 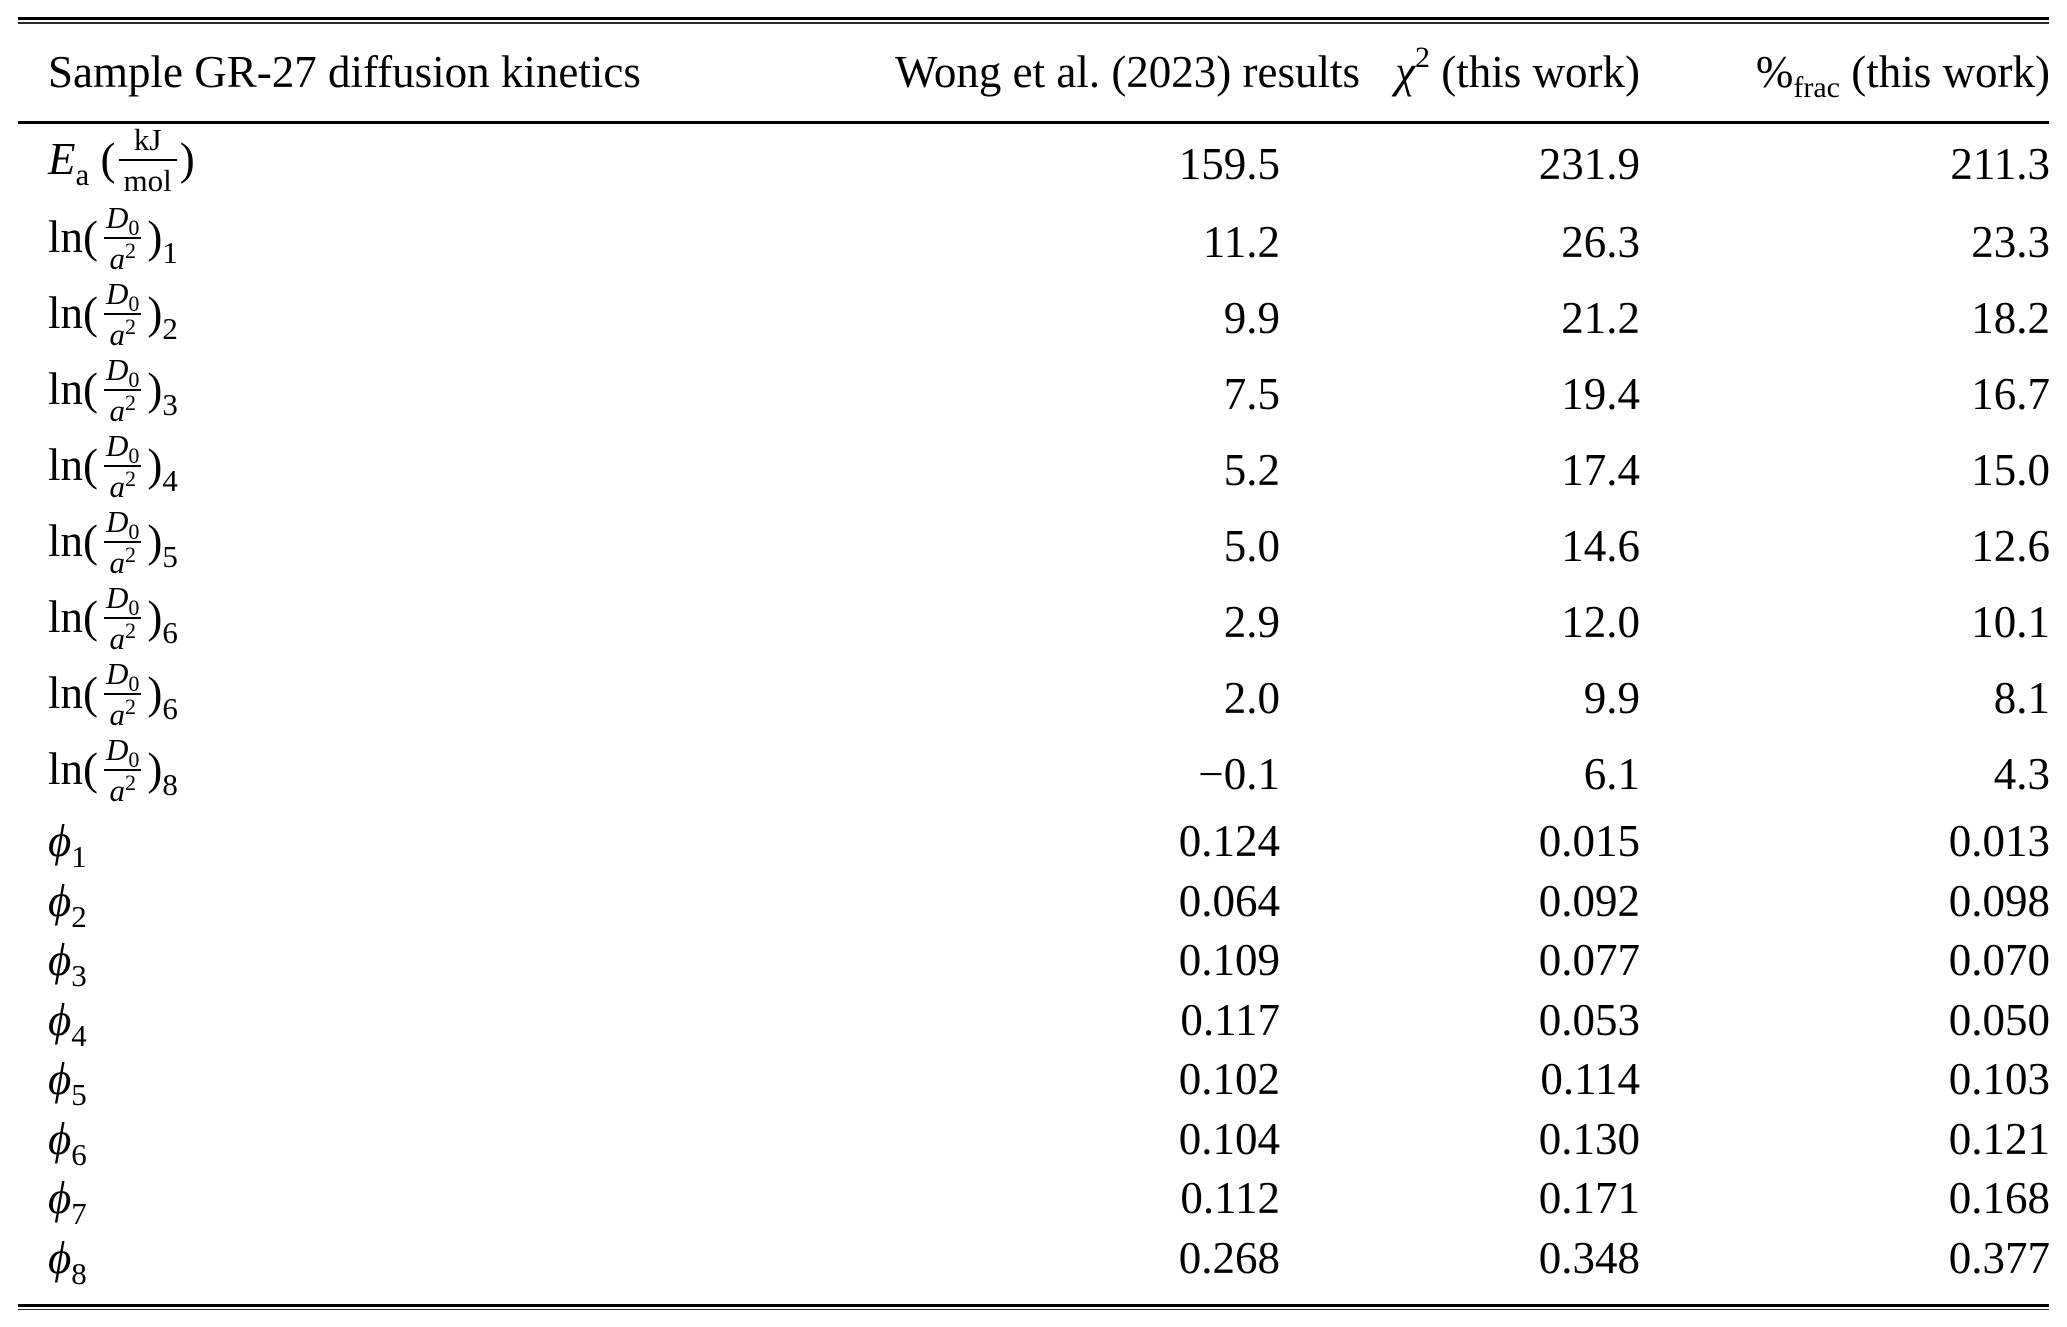 I want to click on bottom-rule-thick-line, so click(x=1033, y=1305).